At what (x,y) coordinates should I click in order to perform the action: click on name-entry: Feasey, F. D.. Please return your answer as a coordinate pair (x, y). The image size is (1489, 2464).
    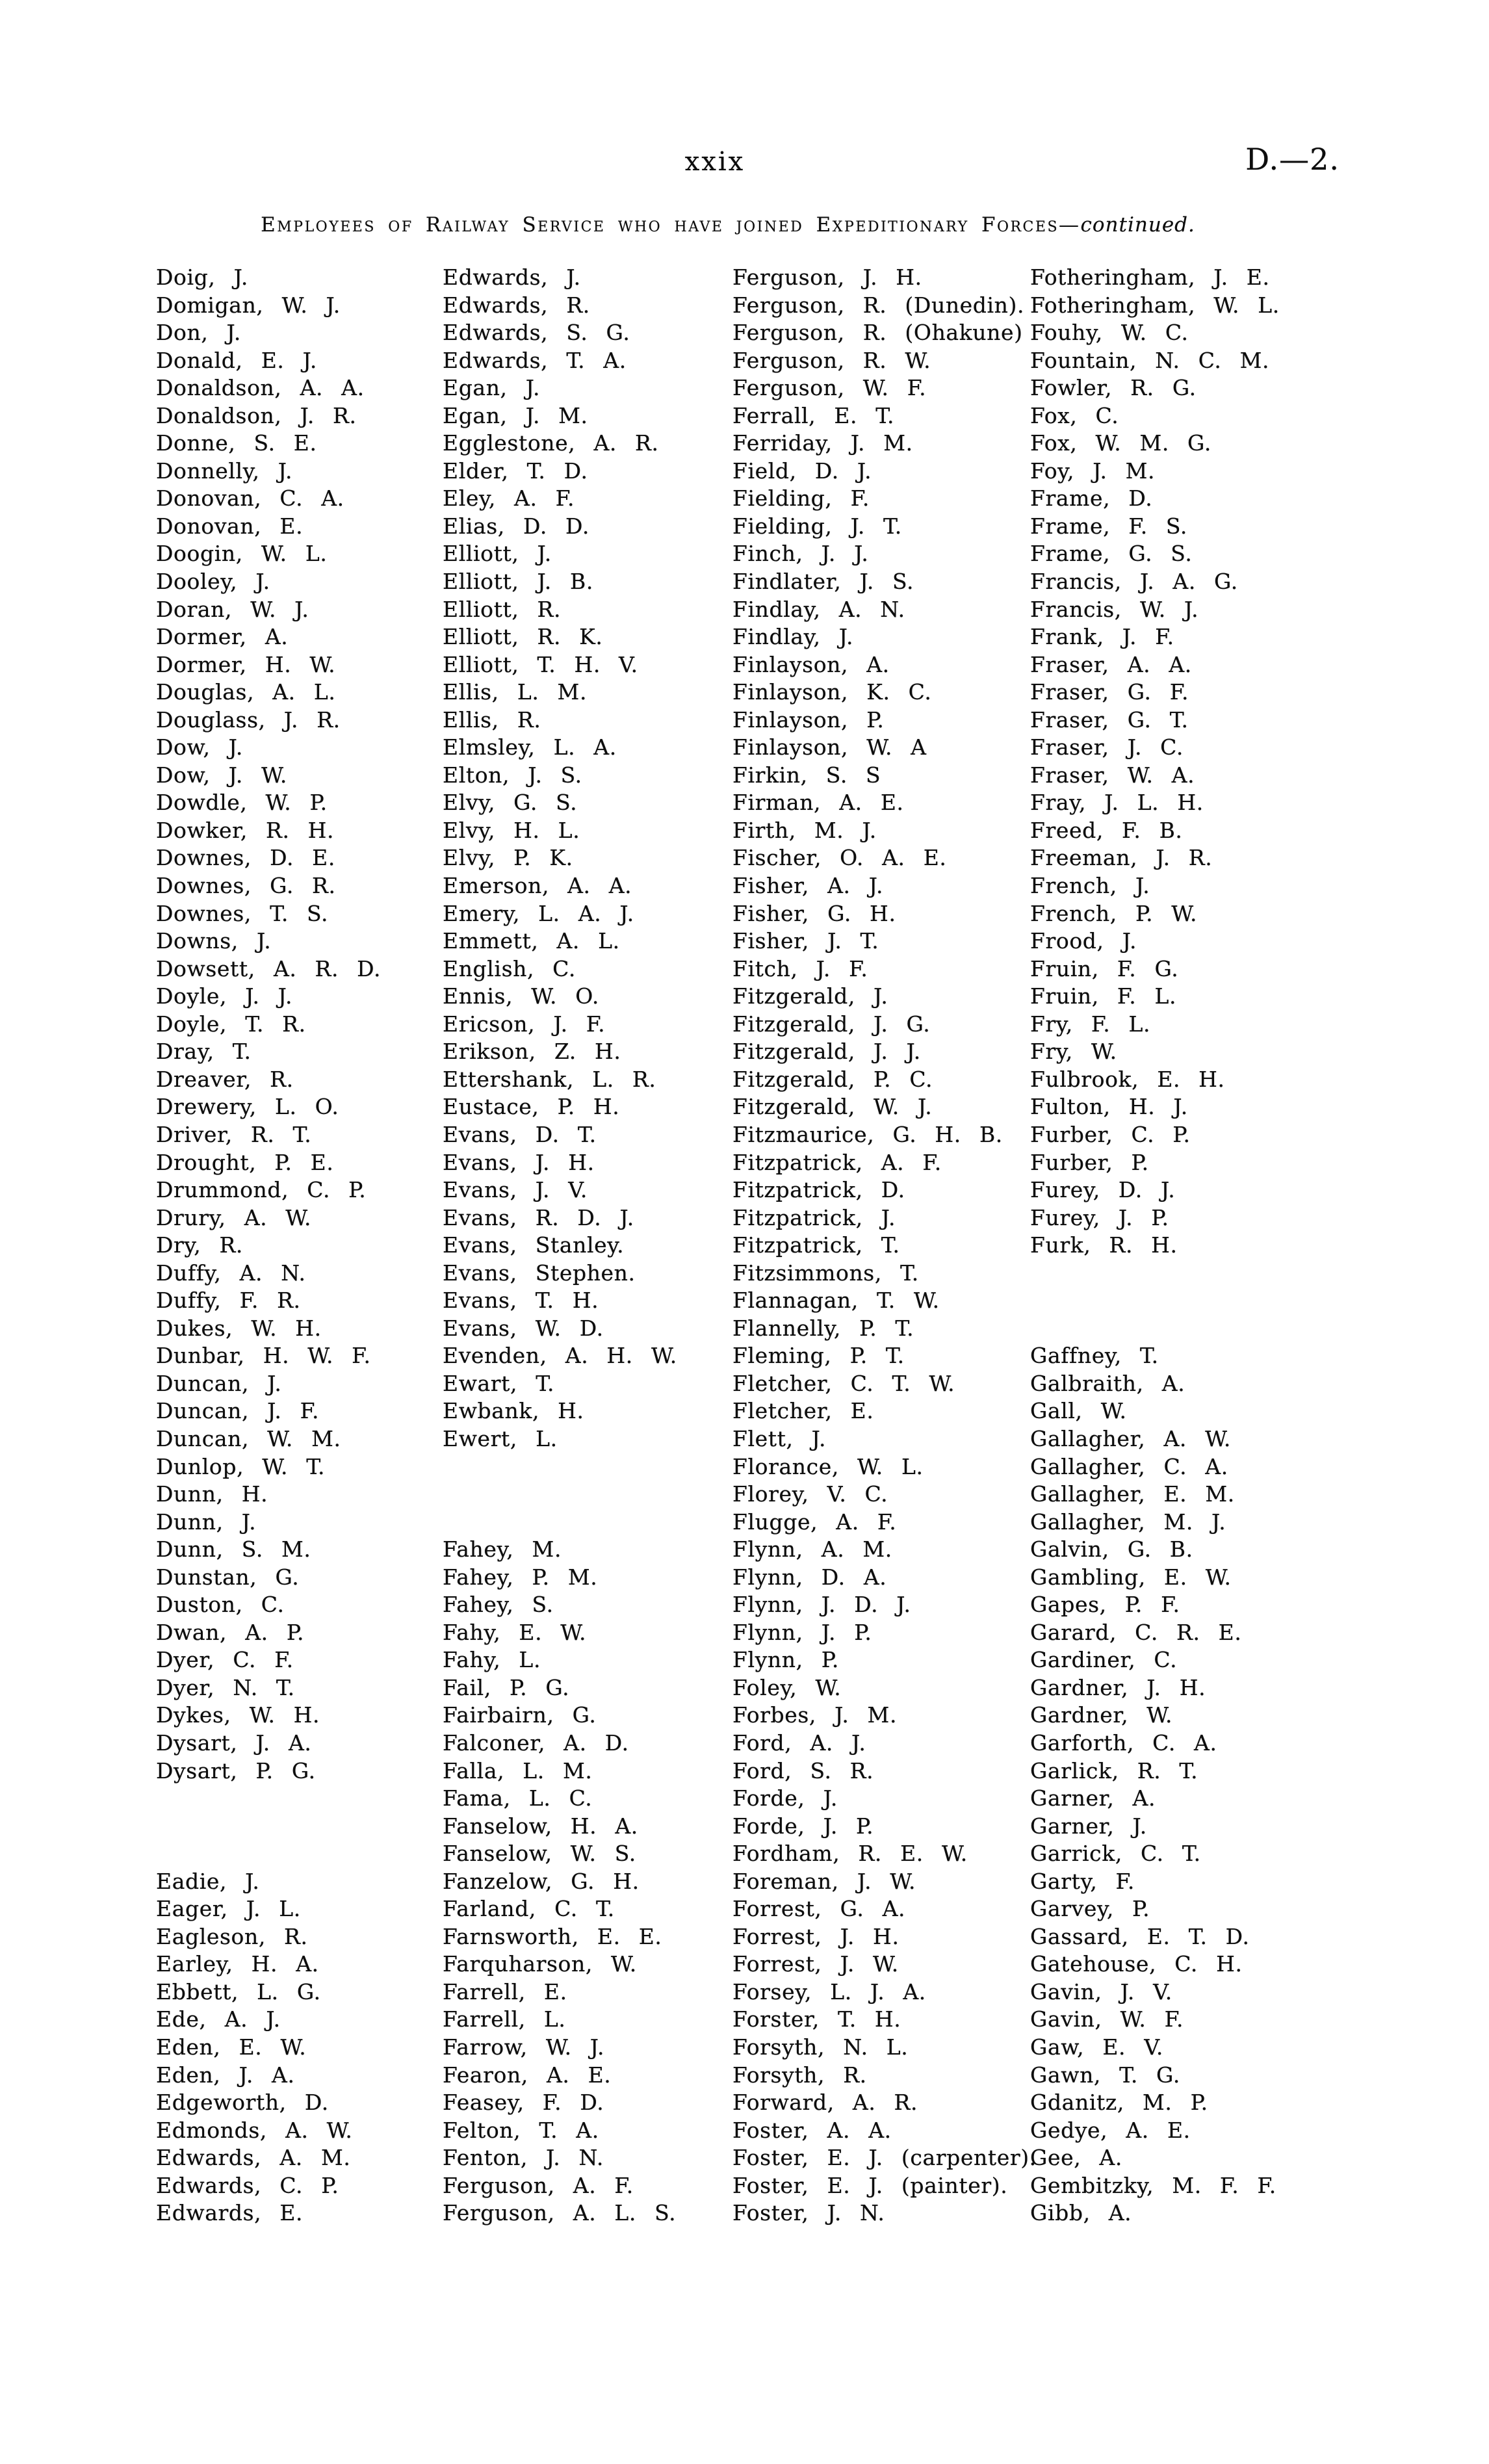
    Looking at the image, I should click on (523, 2103).